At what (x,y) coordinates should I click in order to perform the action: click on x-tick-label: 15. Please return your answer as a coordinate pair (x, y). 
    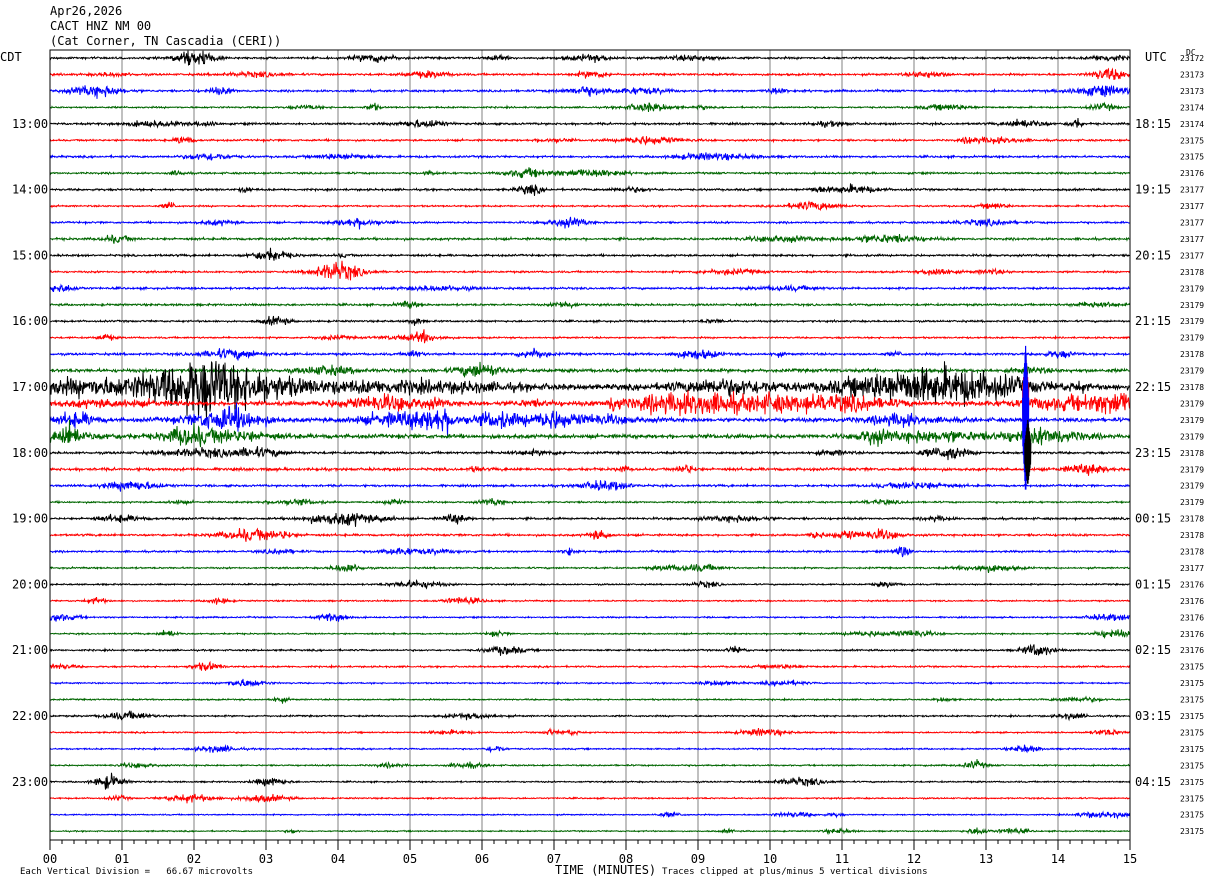
    Looking at the image, I should click on (1130, 859).